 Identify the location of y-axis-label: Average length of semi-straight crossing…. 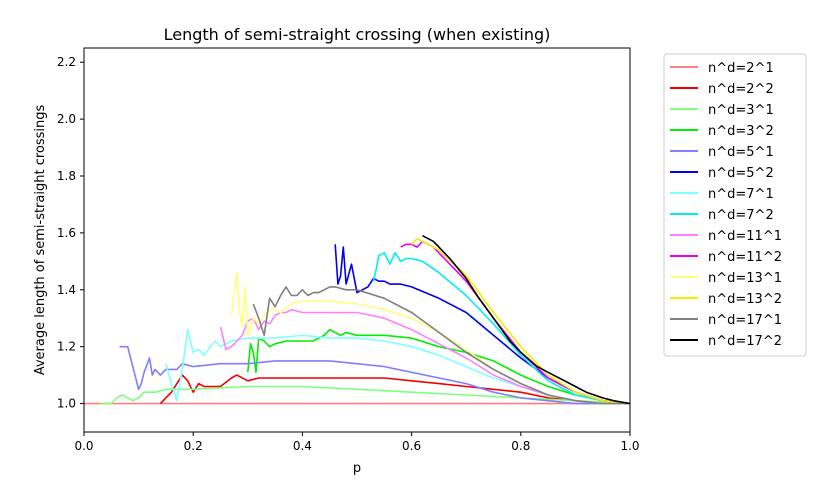
(40, 239).